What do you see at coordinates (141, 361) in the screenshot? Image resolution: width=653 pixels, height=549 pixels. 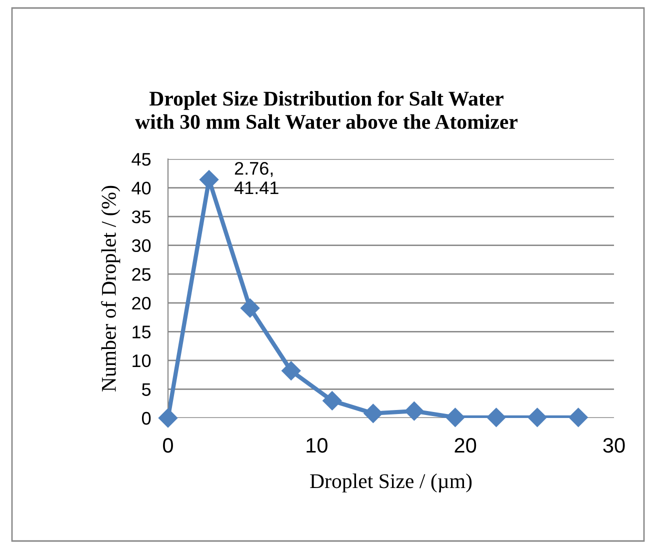 I see `y-tick-label: 10` at bounding box center [141, 361].